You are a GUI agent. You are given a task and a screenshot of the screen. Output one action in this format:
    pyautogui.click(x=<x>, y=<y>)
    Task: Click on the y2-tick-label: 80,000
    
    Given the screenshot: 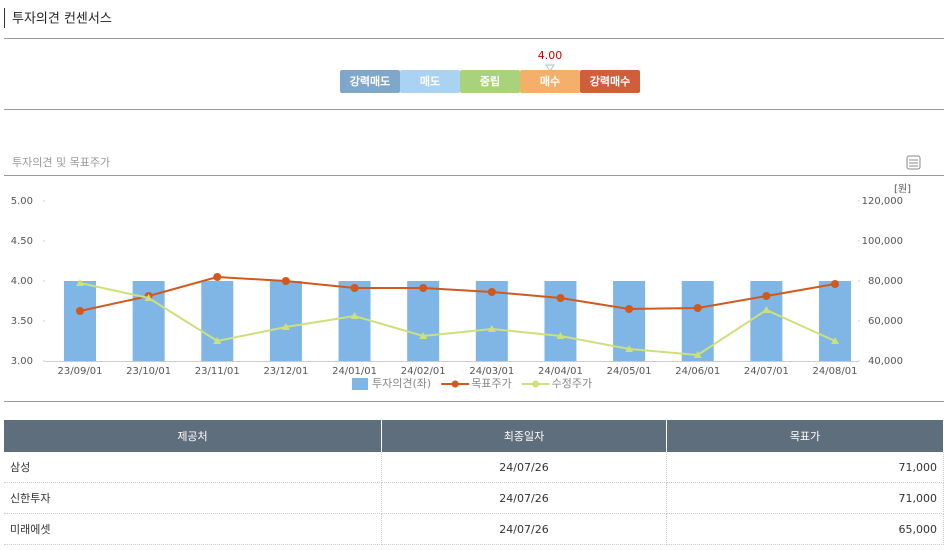 What is the action you would take?
    pyautogui.click(x=885, y=281)
    